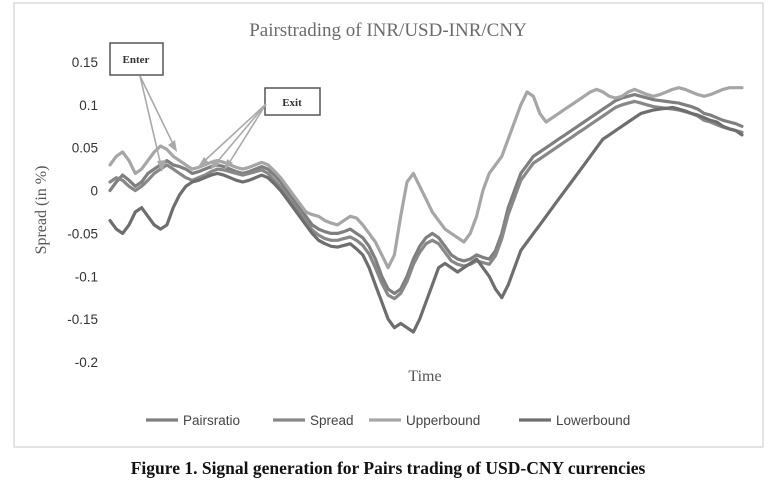 Image resolution: width=770 pixels, height=489 pixels. What do you see at coordinates (172, 146) in the screenshot?
I see `enter-arrow-2-head` at bounding box center [172, 146].